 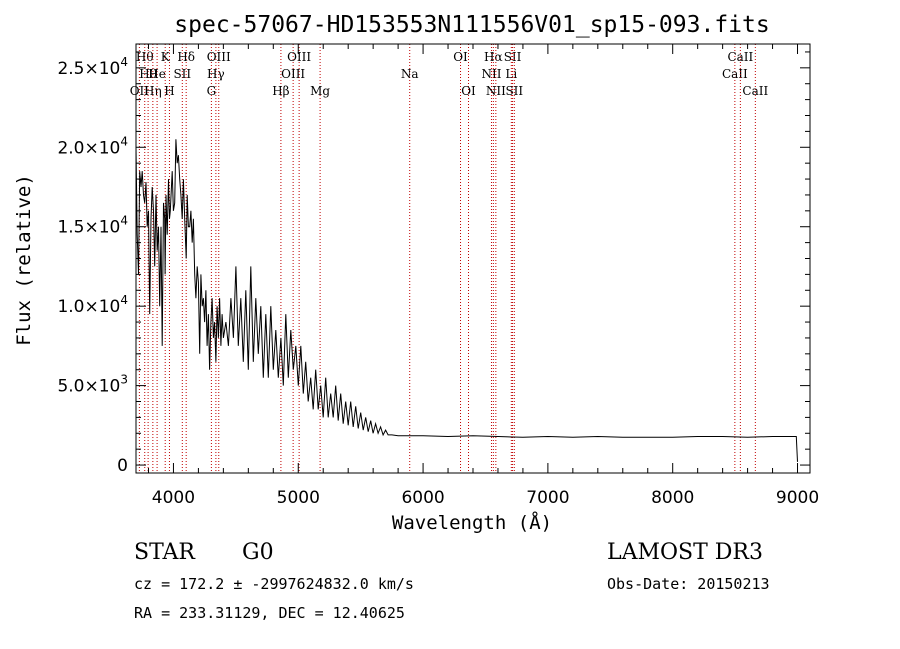 I want to click on spectral-line-label: Mg, so click(x=320, y=91).